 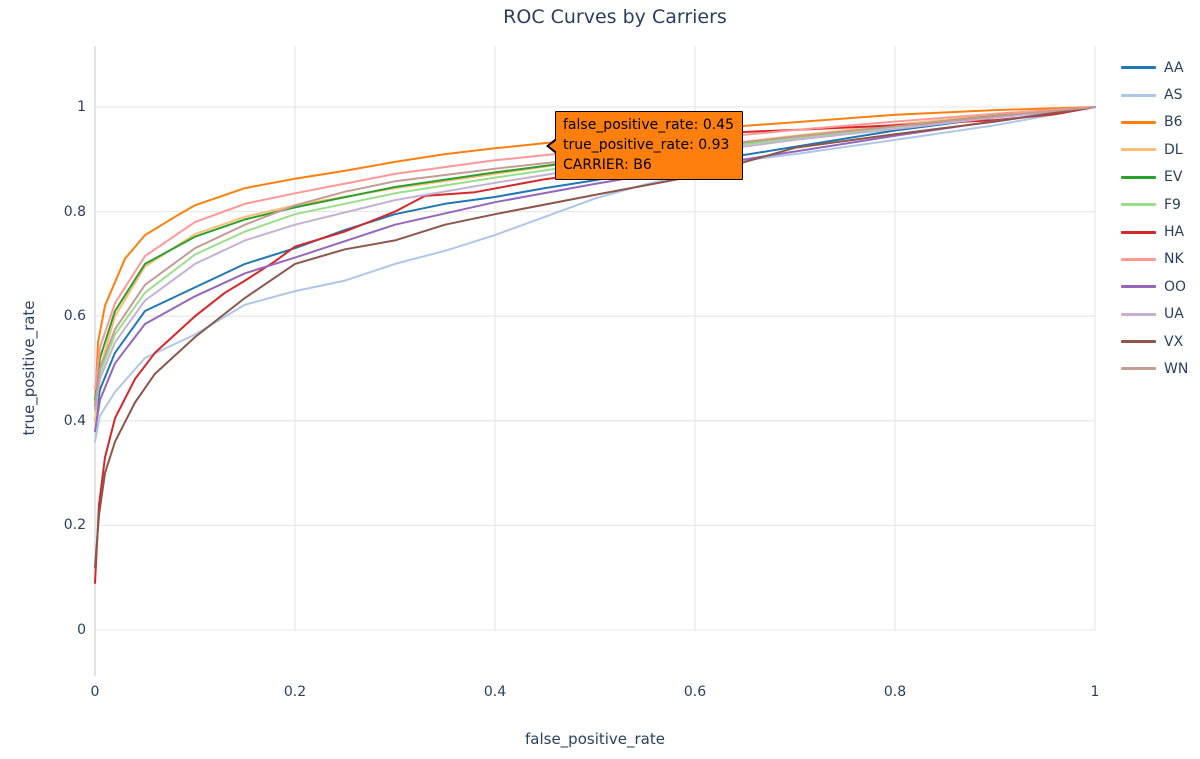 What do you see at coordinates (81, 630) in the screenshot?
I see `y-tick-label: 0` at bounding box center [81, 630].